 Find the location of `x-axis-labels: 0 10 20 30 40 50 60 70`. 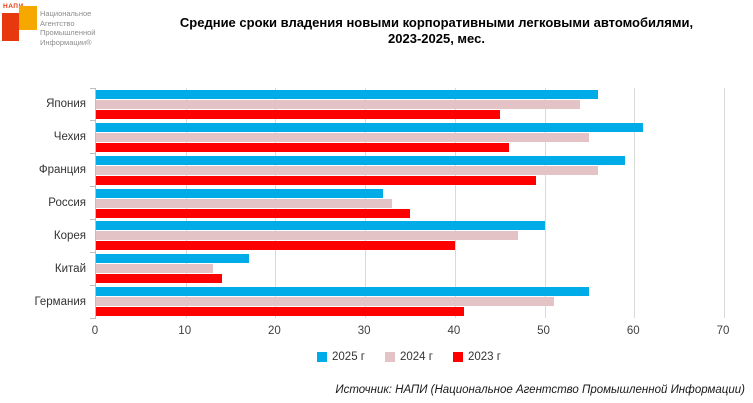

x-axis-labels: 0 10 20 30 40 50 60 70 is located at coordinates (410, 329).